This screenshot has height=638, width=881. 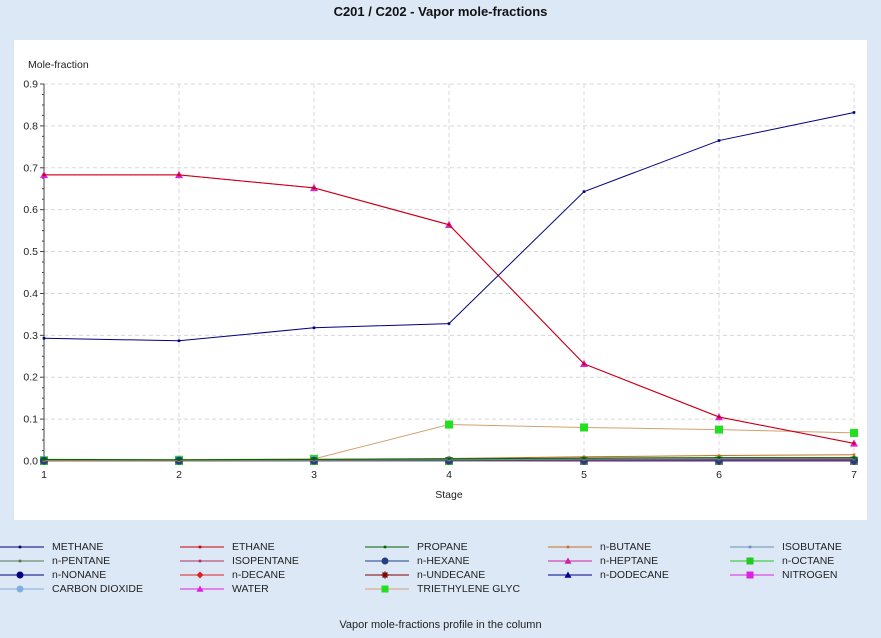 I want to click on chart-title: C201 / C202 - Vapor mole-fractions, so click(x=440, y=11).